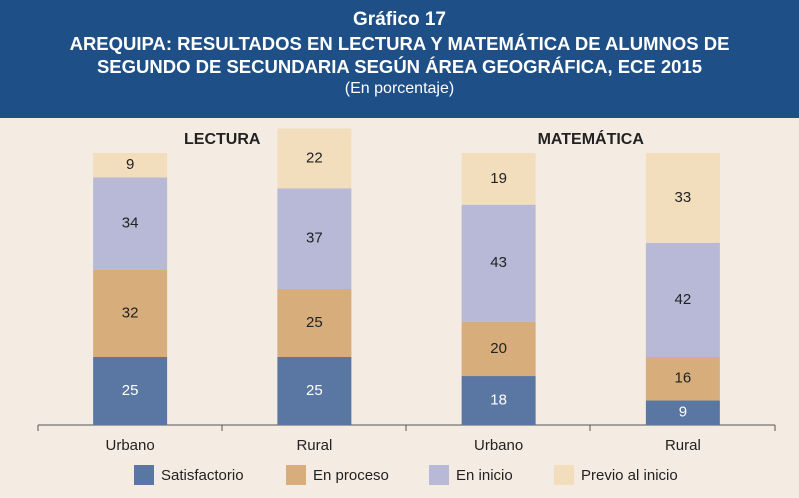 Image resolution: width=799 pixels, height=498 pixels. I want to click on data-label: 42, so click(683, 299).